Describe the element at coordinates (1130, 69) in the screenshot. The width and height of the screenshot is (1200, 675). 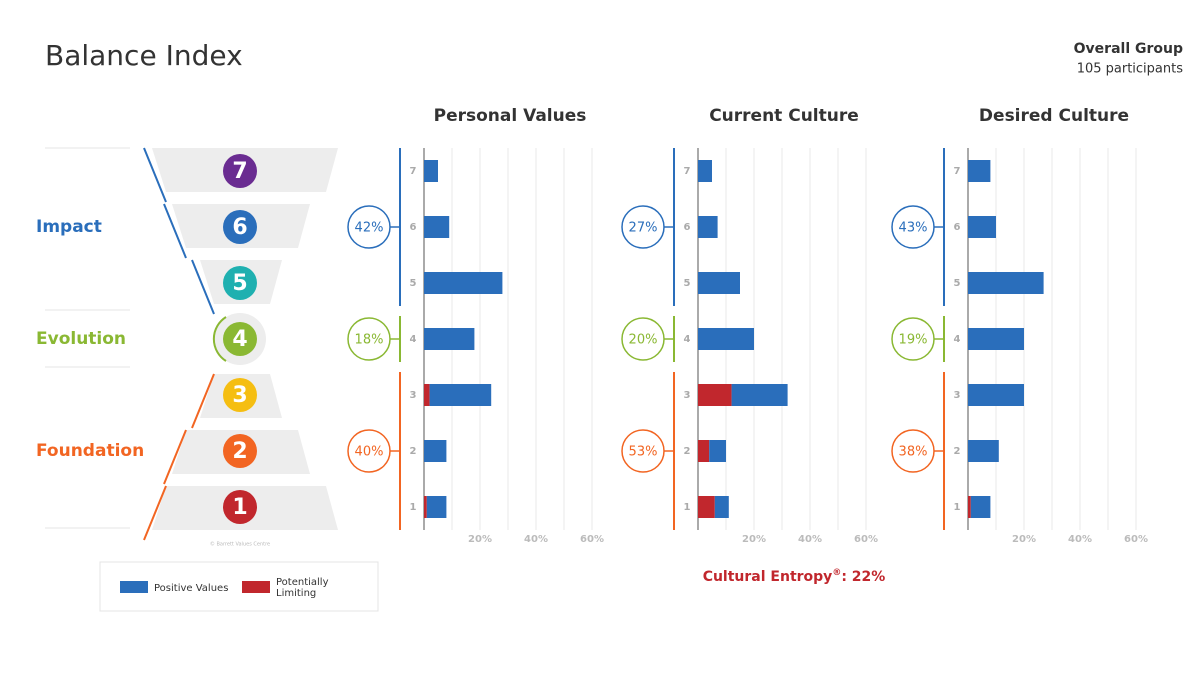
I see `participants: 105 participants` at that location.